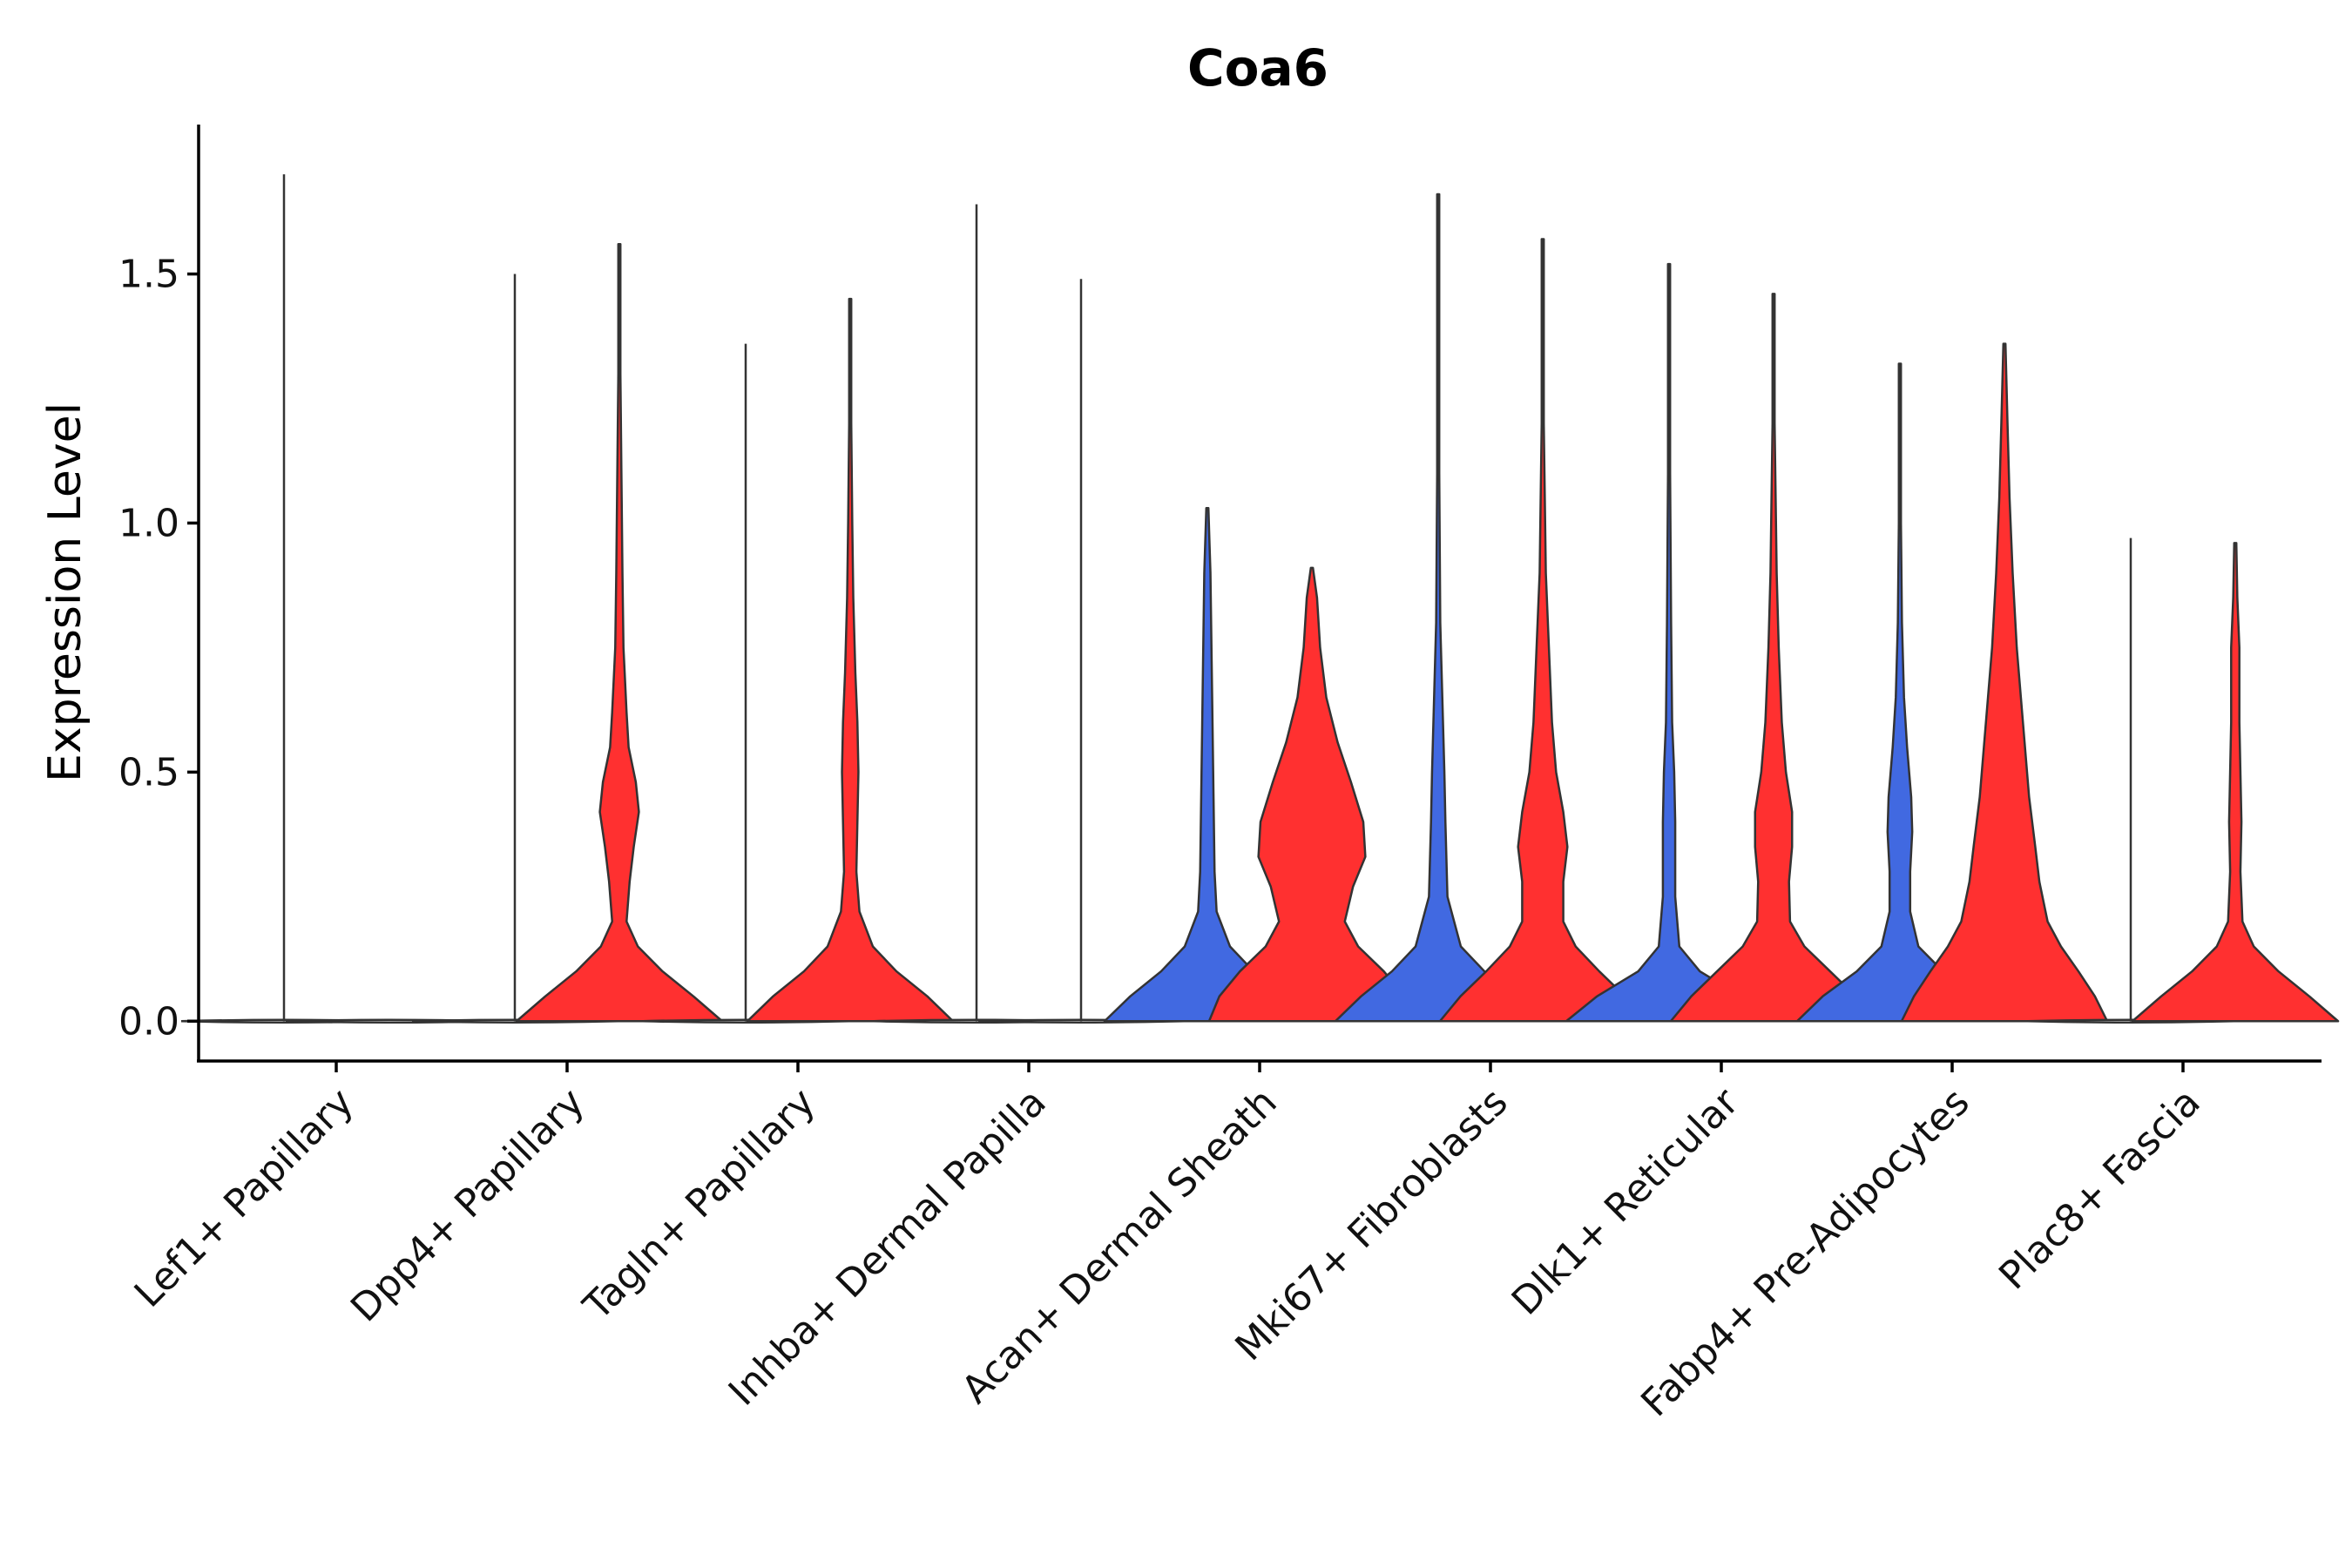 Image resolution: width=2352 pixels, height=1568 pixels. Describe the element at coordinates (148, 772) in the screenshot. I see `y-tick-label: 0.5` at that location.